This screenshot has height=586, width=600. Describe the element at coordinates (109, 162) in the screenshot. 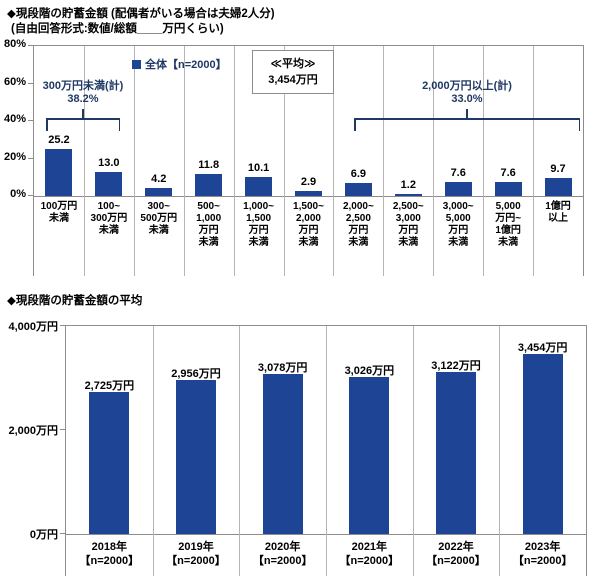

I see `bar-value-label: 13.0` at that location.